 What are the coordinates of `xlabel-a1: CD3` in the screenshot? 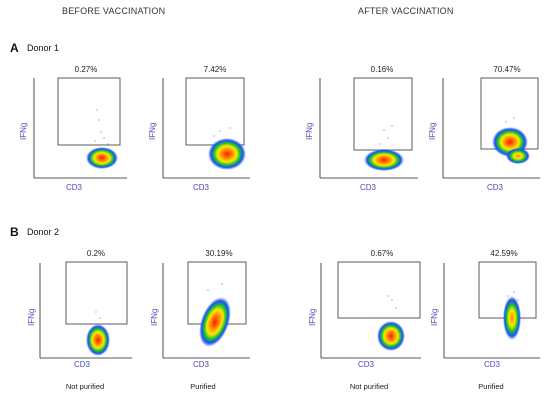 It's located at (74, 187).